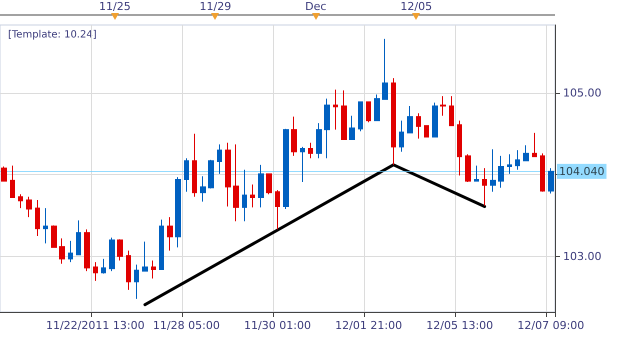  Describe the element at coordinates (581, 171) in the screenshot. I see `ref-line-label: 104.040` at that location.